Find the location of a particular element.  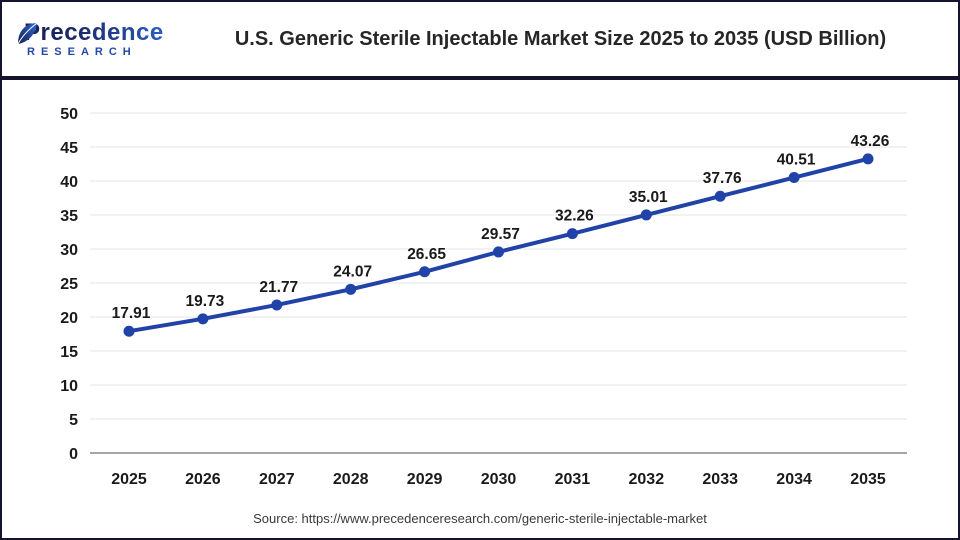

x-axis-tick-label: 2029 is located at coordinates (425, 479).